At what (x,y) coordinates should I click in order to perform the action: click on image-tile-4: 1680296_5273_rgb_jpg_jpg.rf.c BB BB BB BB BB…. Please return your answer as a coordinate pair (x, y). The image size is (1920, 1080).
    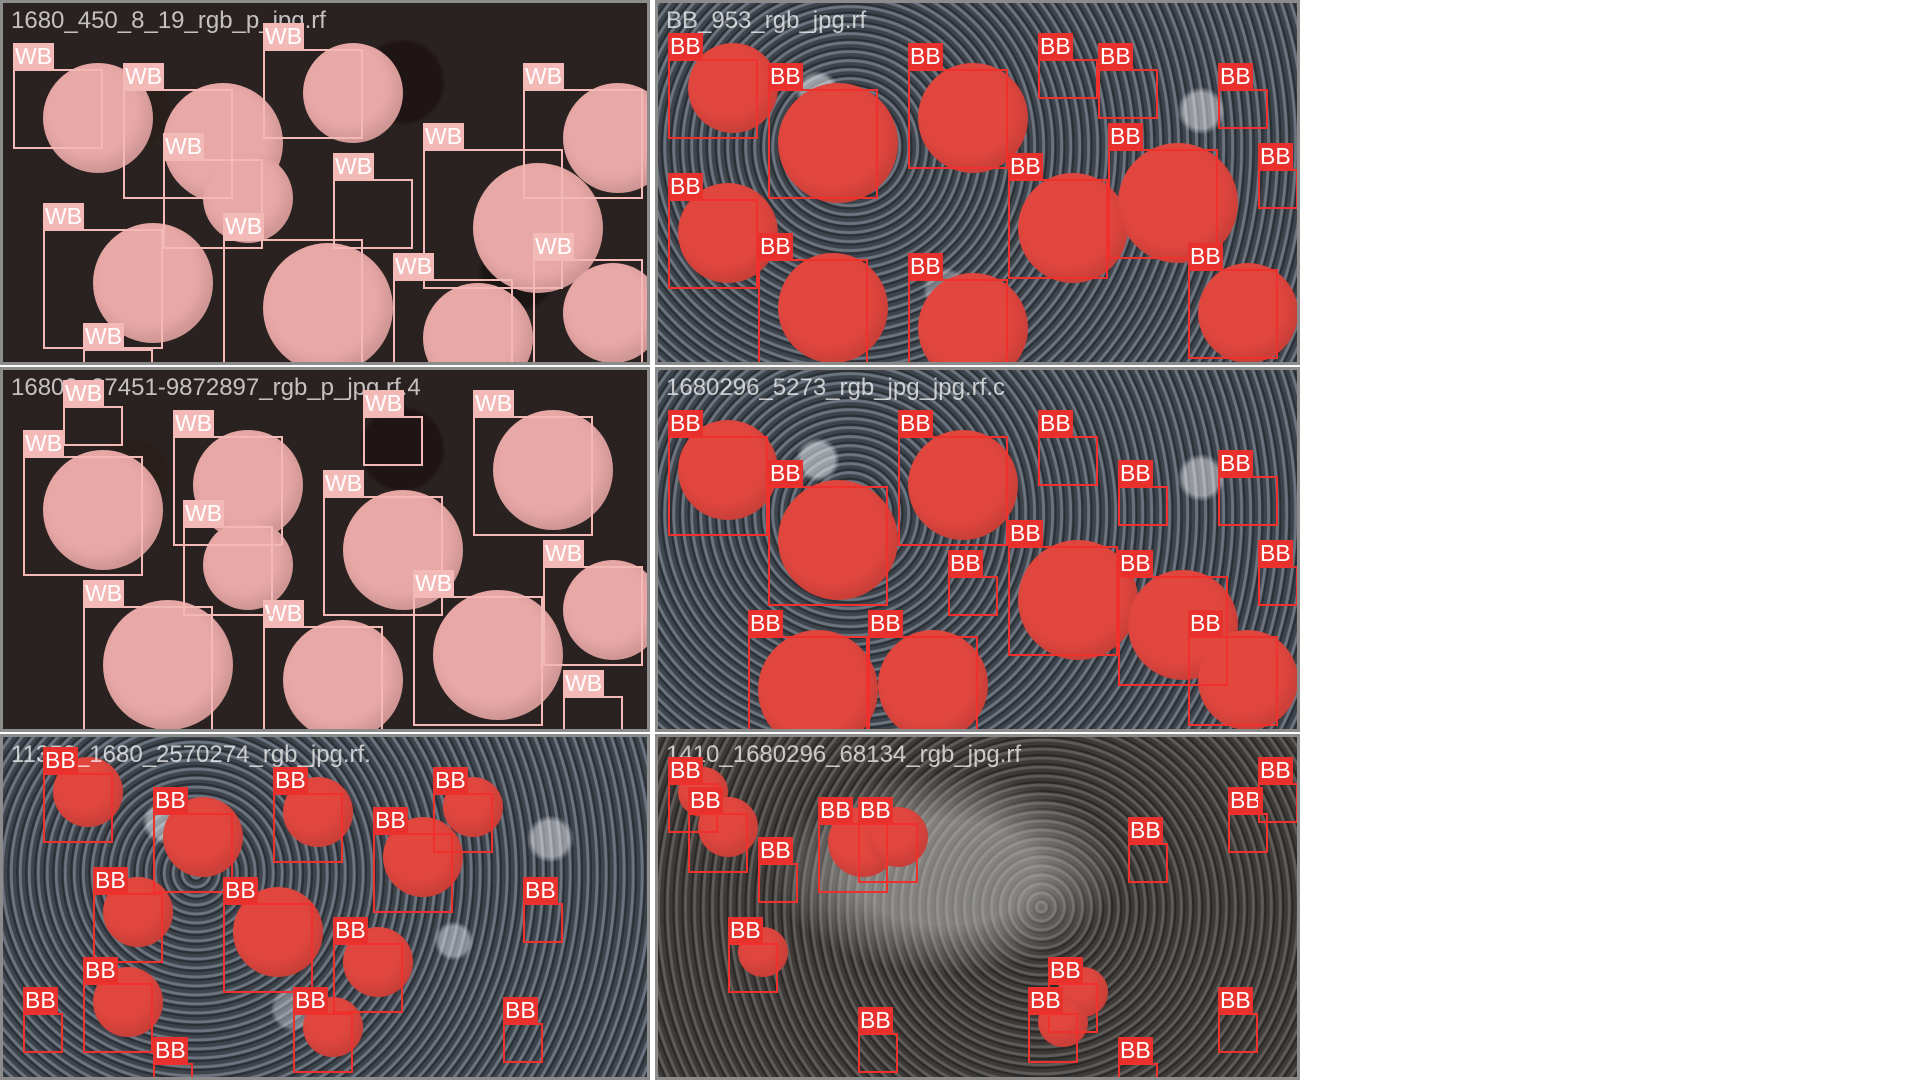
    Looking at the image, I should click on (977, 549).